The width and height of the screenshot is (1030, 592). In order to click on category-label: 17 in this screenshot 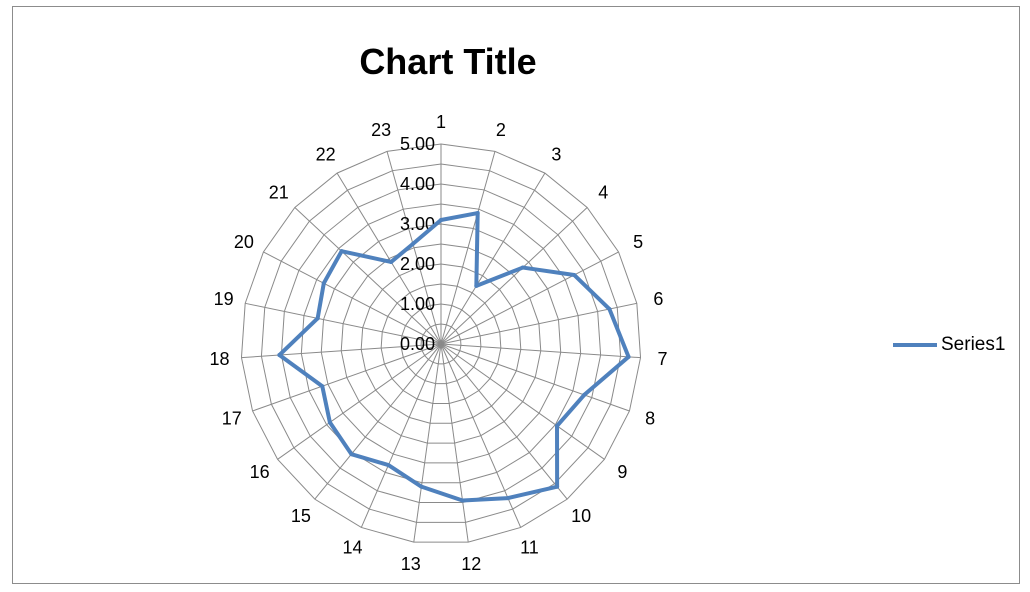, I will do `click(232, 418)`.